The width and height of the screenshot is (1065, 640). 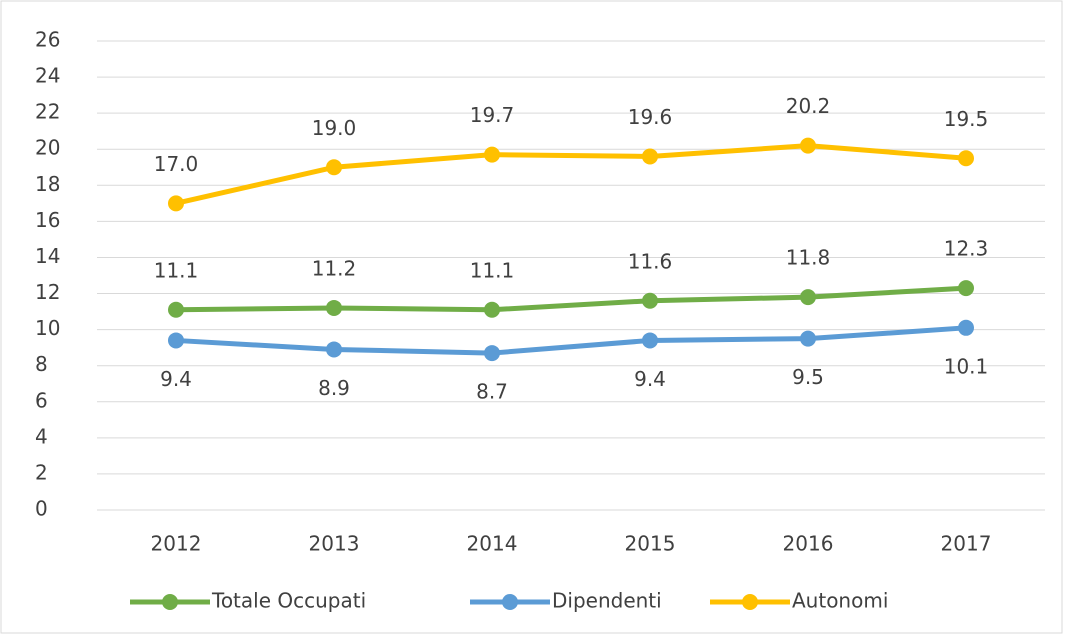 What do you see at coordinates (288, 601) in the screenshot?
I see `legend-label: Totale Occupati` at bounding box center [288, 601].